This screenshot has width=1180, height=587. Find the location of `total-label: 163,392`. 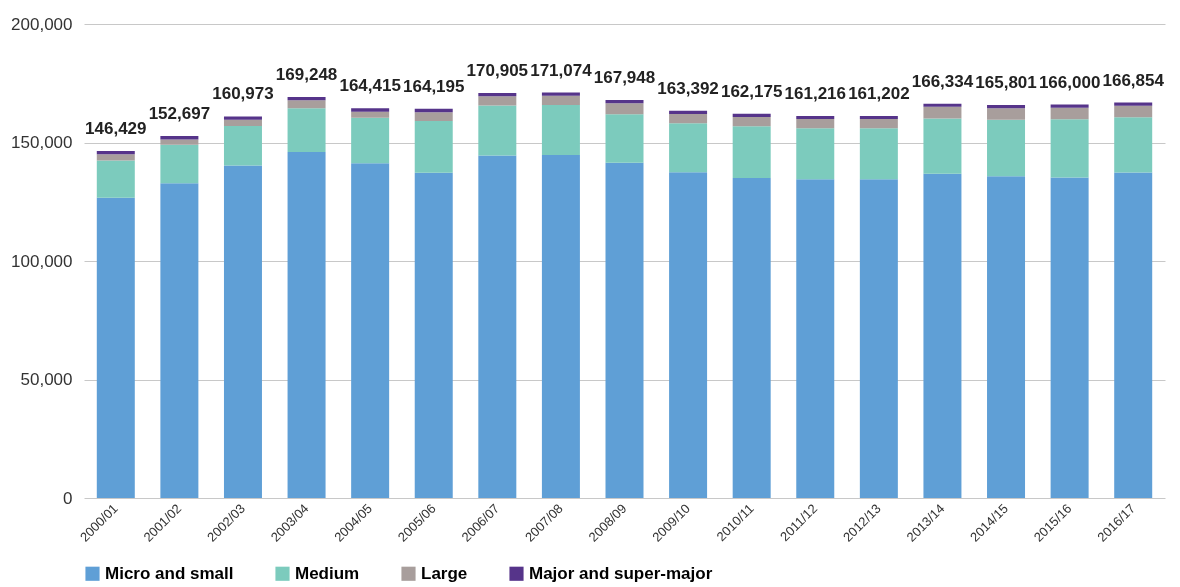

total-label: 163,392 is located at coordinates (688, 88).